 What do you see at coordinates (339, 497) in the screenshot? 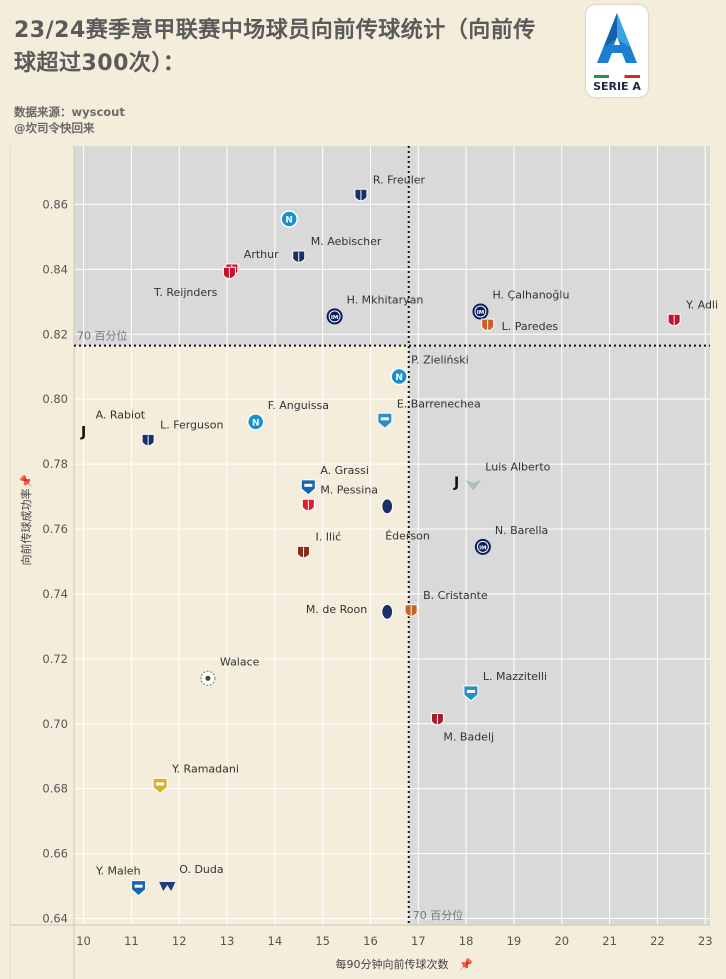
I see `data-point: M. Pessina` at bounding box center [339, 497].